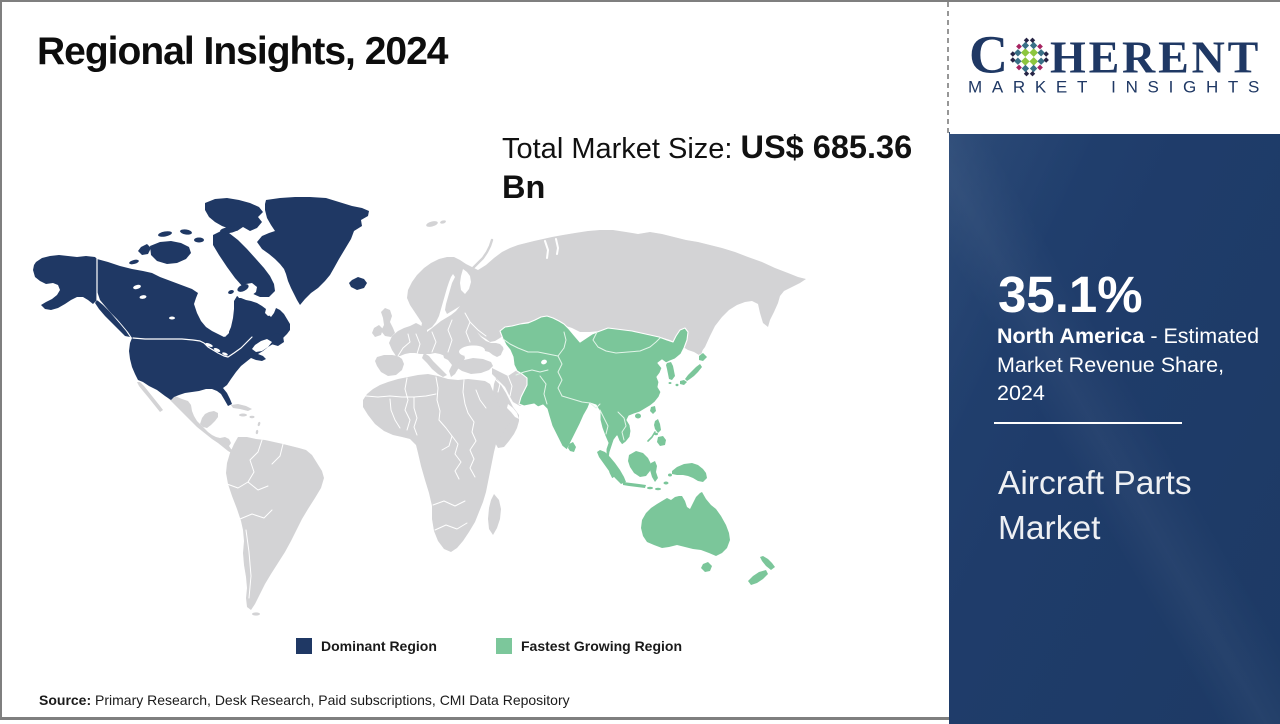  What do you see at coordinates (1118, 87) in the screenshot?
I see `svg-text: MARKET INSIGHTS` at bounding box center [1118, 87].